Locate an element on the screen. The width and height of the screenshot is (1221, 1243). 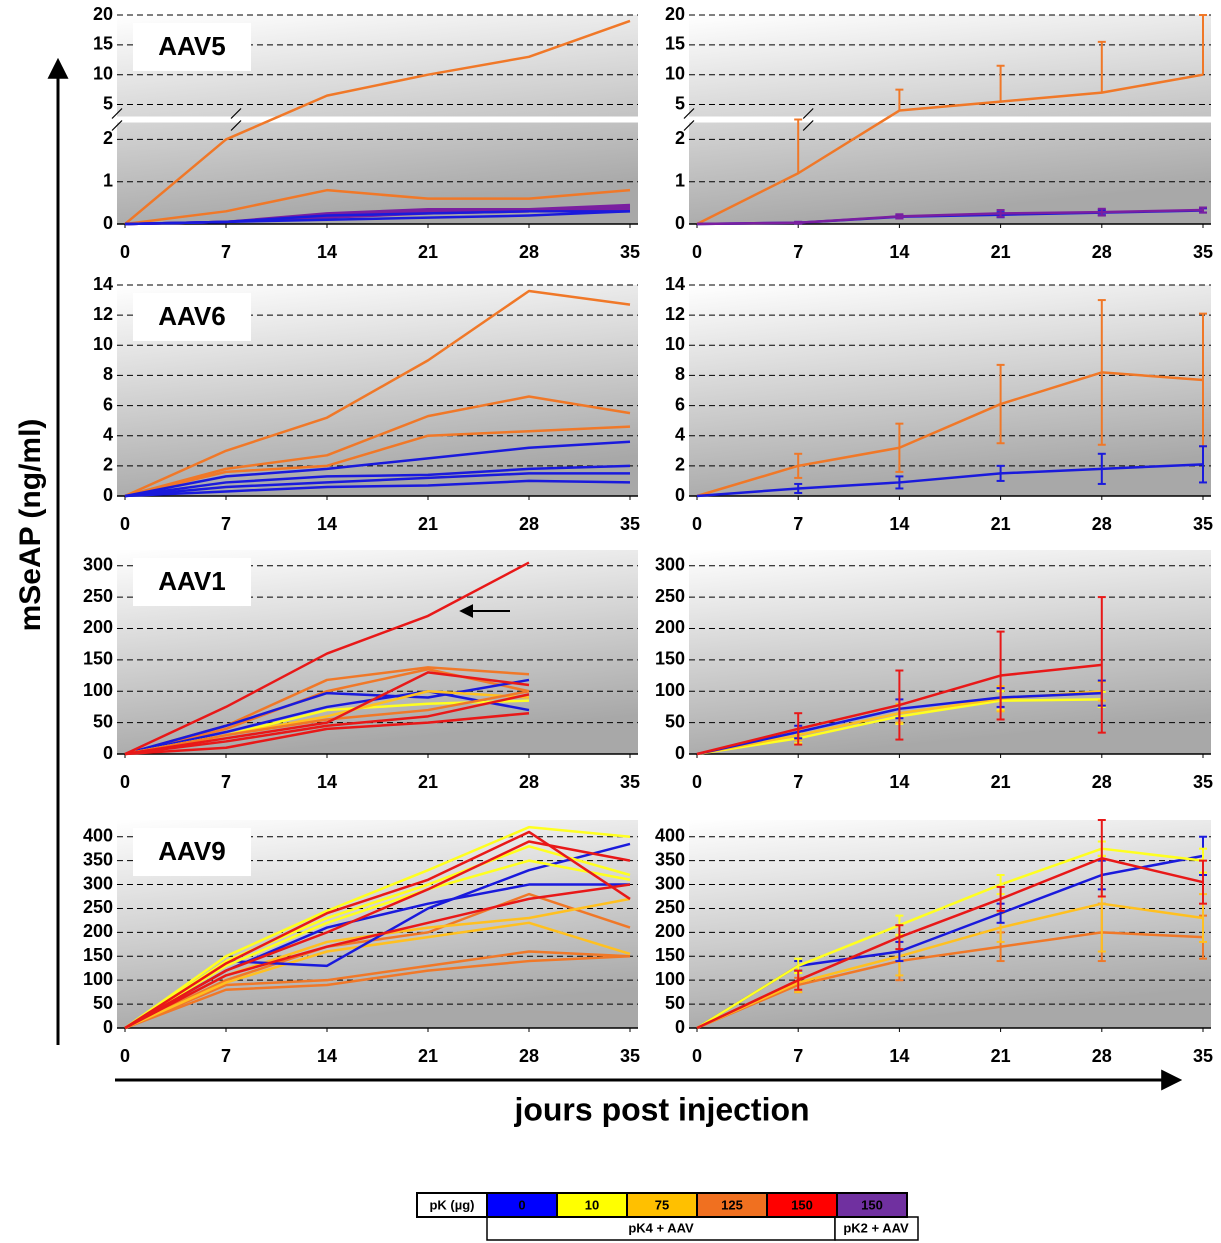
y-tick-label: 300 is located at coordinates (670, 883).